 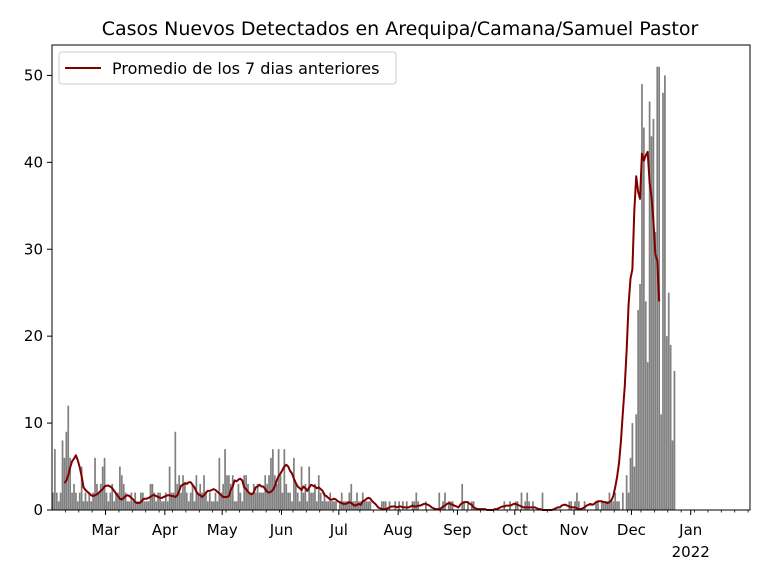 What do you see at coordinates (33, 336) in the screenshot?
I see `y-tick-label: 20` at bounding box center [33, 336].